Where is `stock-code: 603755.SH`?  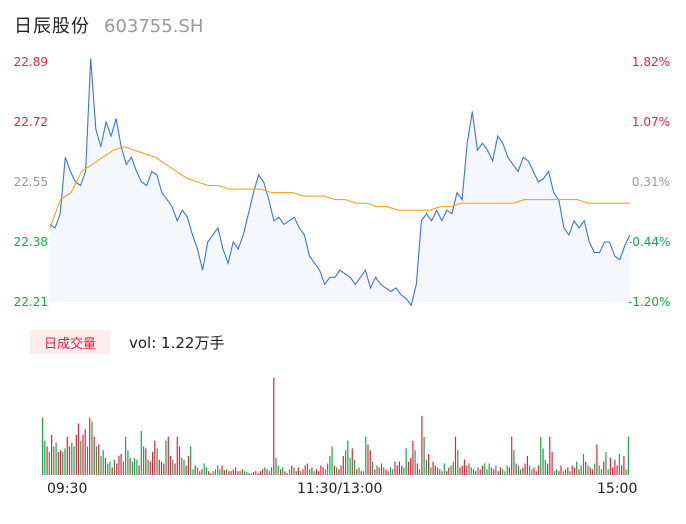 stock-code: 603755.SH is located at coordinates (154, 26).